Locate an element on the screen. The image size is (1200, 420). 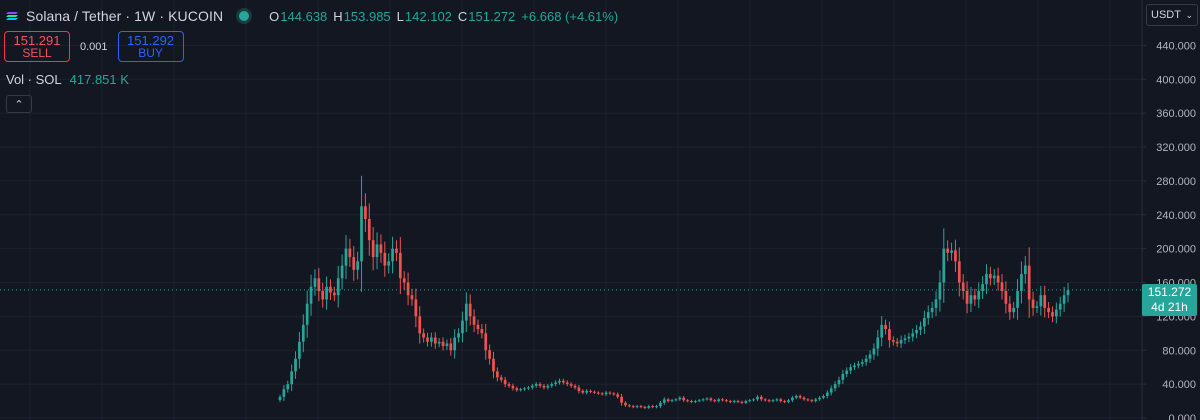
volume-legend: Vol · SOL 417.851 K is located at coordinates (67, 79).